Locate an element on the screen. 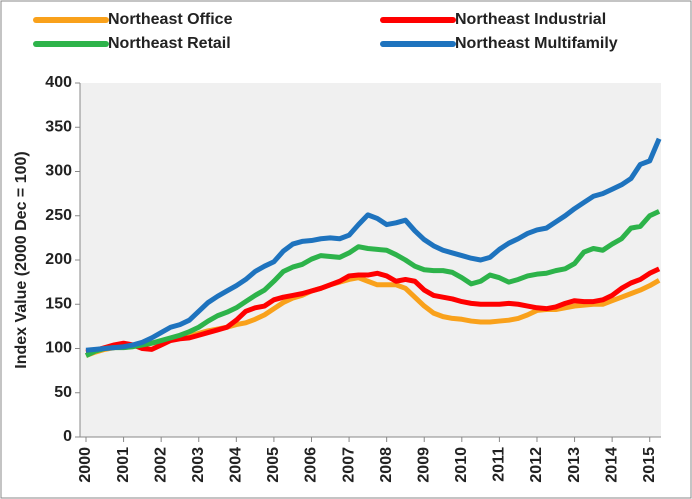  y-tick-label: 150 is located at coordinates (58, 303).